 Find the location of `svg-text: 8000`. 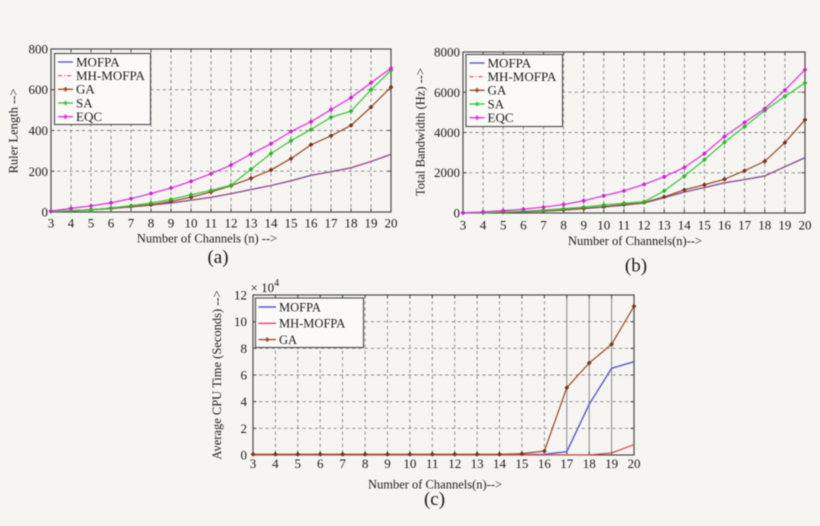

svg-text: 8000 is located at coordinates (447, 52).